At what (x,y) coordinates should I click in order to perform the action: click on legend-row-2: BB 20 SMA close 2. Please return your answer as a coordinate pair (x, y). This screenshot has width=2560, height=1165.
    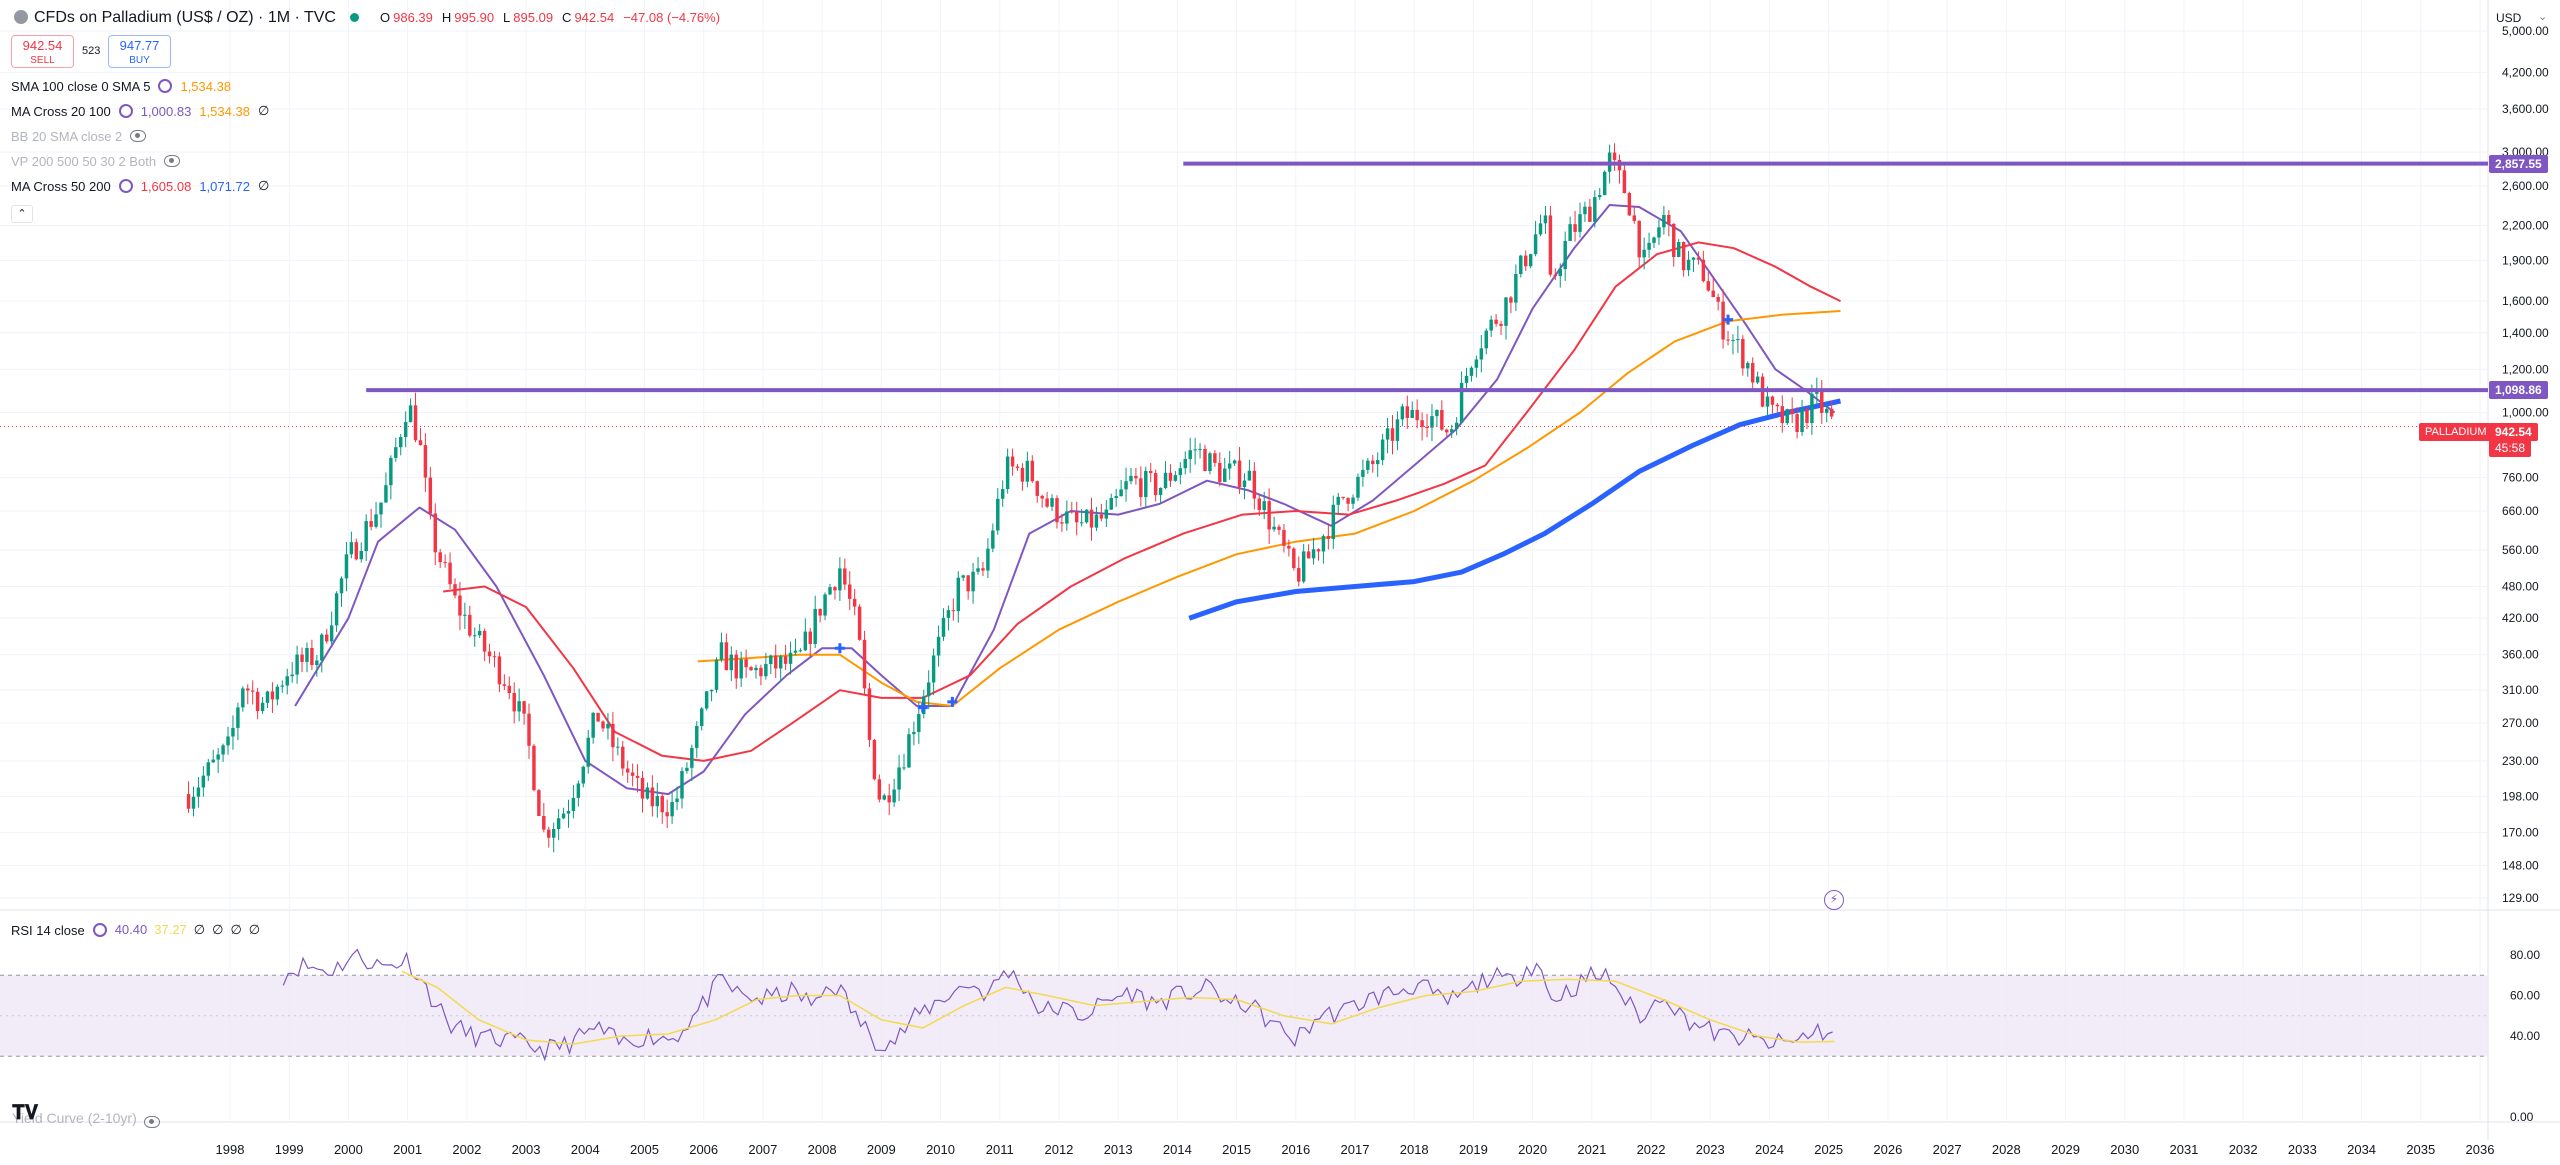
    Looking at the image, I should click on (79, 136).